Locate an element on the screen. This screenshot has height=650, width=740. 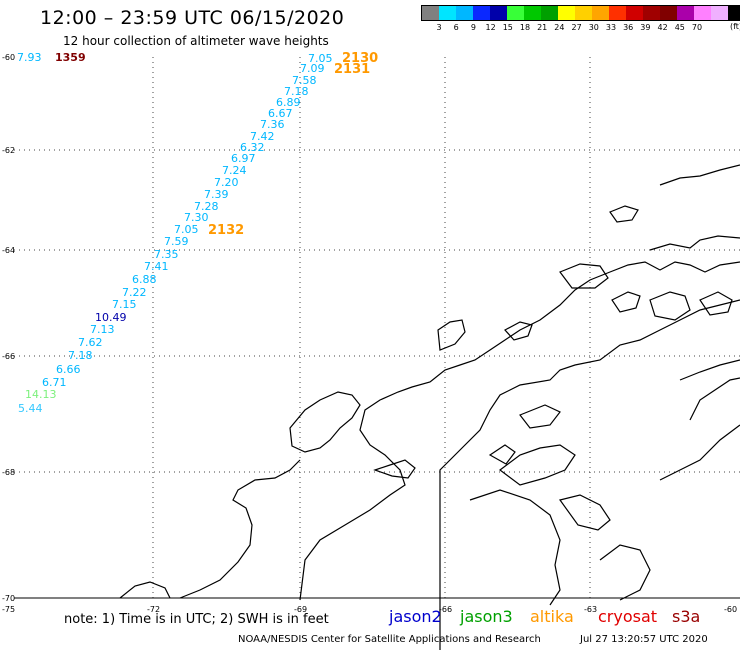
legend-label: 24 is located at coordinates (559, 27).